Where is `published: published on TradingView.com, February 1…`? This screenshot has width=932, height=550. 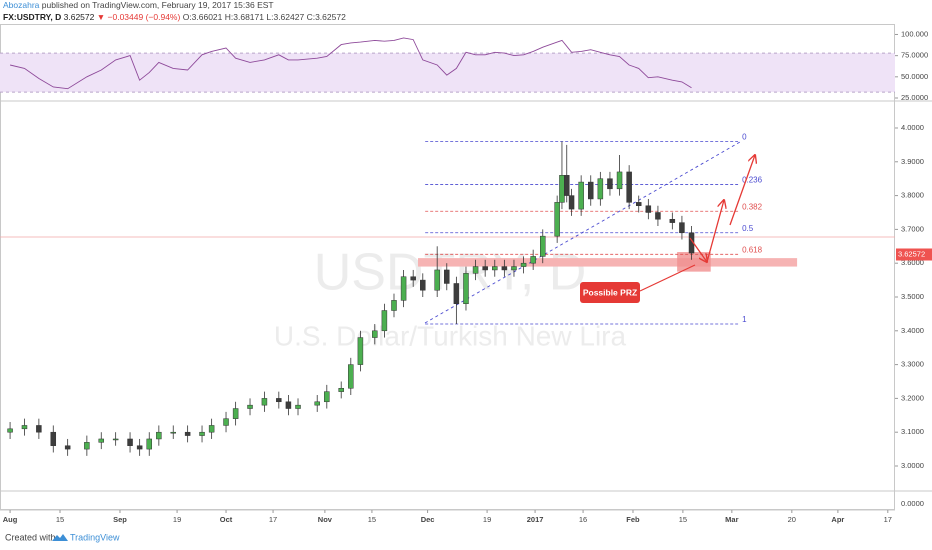
published: published on TradingView.com, February 1… is located at coordinates (158, 5).